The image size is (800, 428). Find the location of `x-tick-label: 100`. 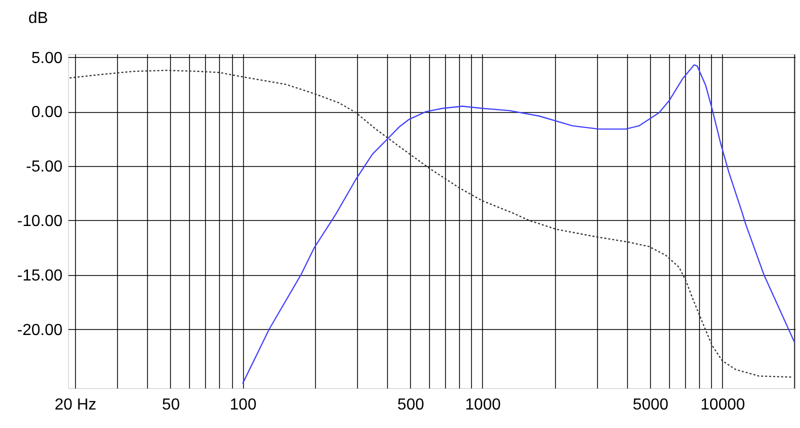

x-tick-label: 100 is located at coordinates (243, 405).